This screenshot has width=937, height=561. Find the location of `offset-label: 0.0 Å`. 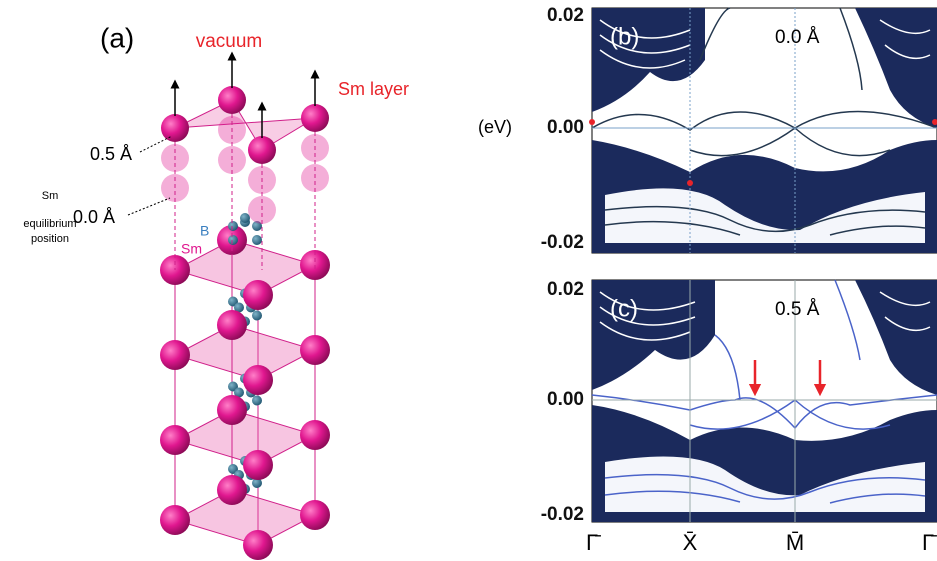

offset-label: 0.0 Å is located at coordinates (94, 217).